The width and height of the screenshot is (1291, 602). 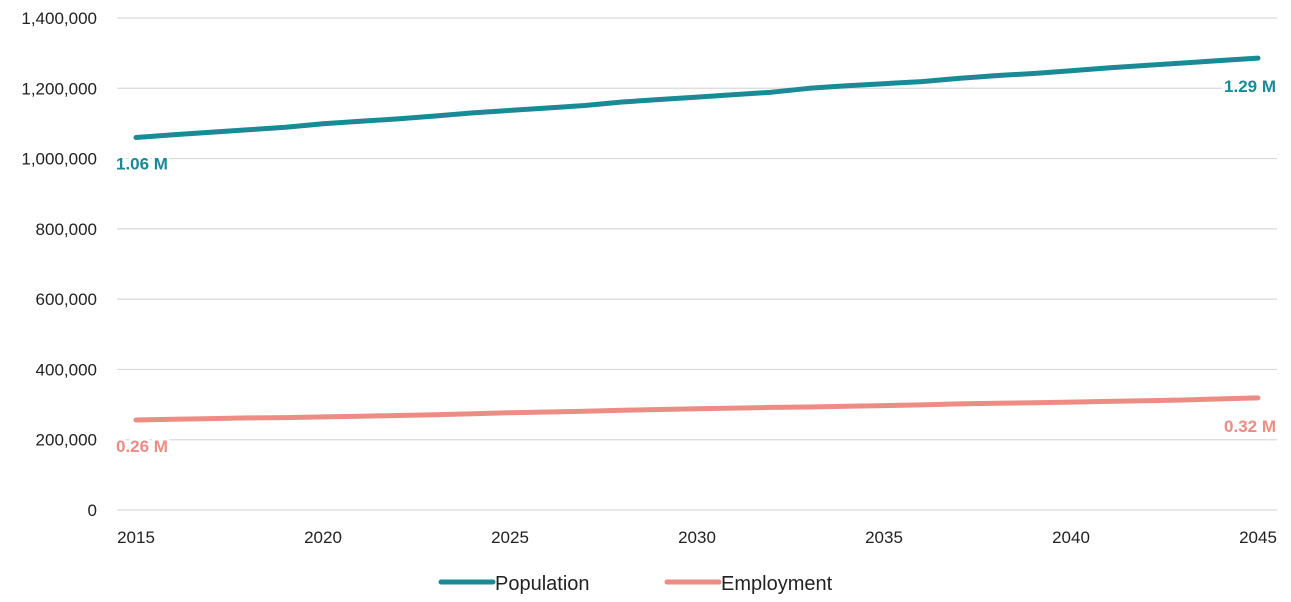 What do you see at coordinates (92, 510) in the screenshot?
I see `y-tick-label: 0` at bounding box center [92, 510].